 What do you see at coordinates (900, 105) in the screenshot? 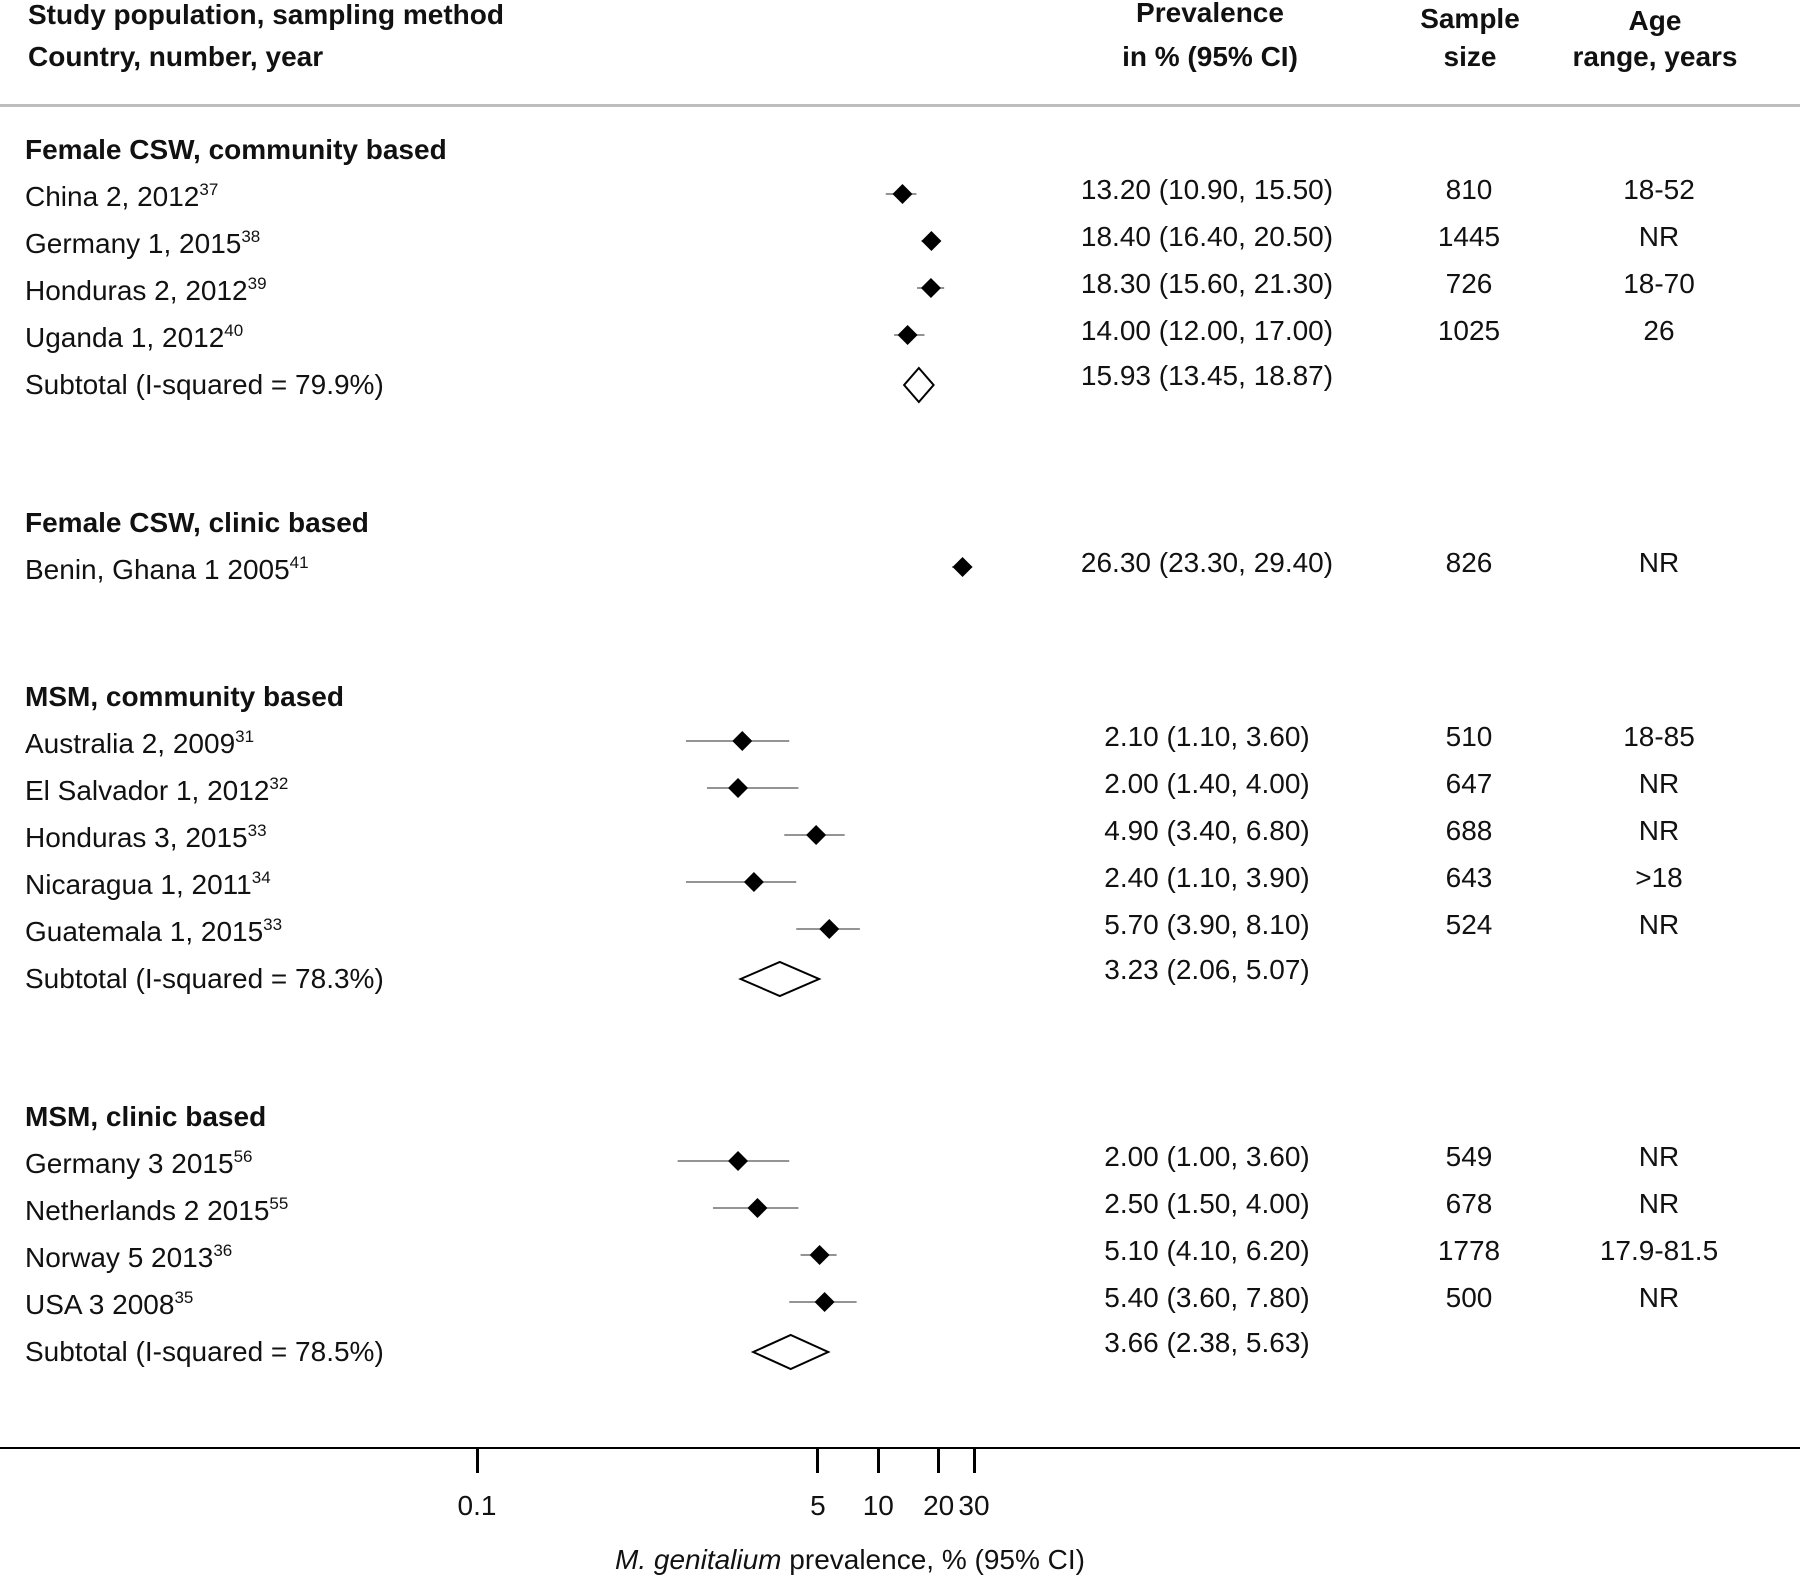
I see `header-separator` at bounding box center [900, 105].